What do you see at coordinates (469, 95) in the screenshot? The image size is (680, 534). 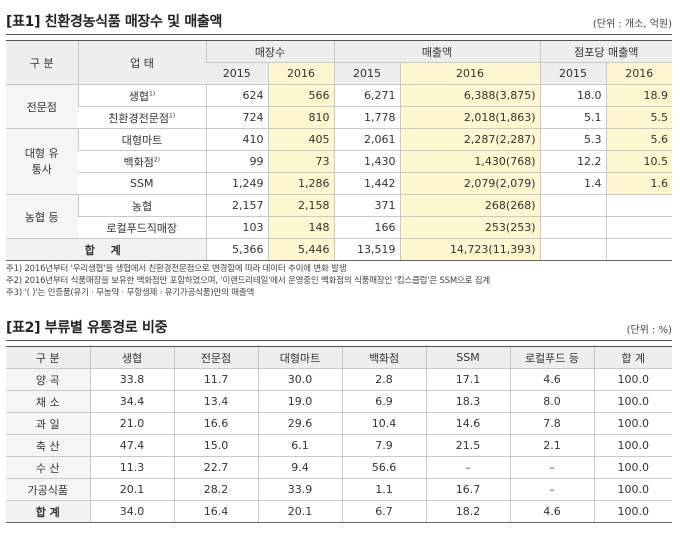 I see `sales-2016: 6,388(3,875)` at bounding box center [469, 95].